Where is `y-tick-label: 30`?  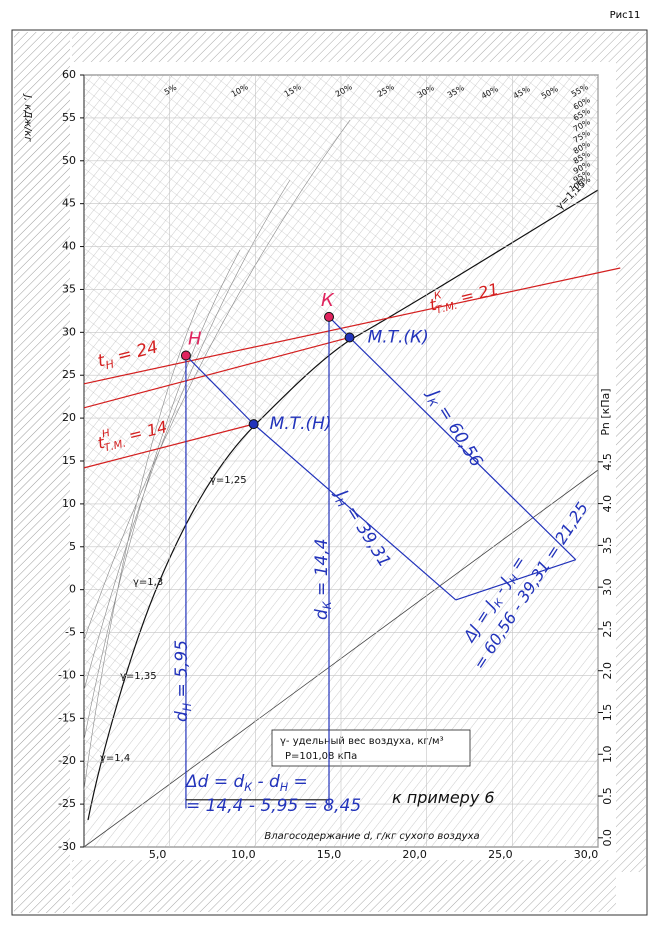
y-tick-label: 30 is located at coordinates (69, 331).